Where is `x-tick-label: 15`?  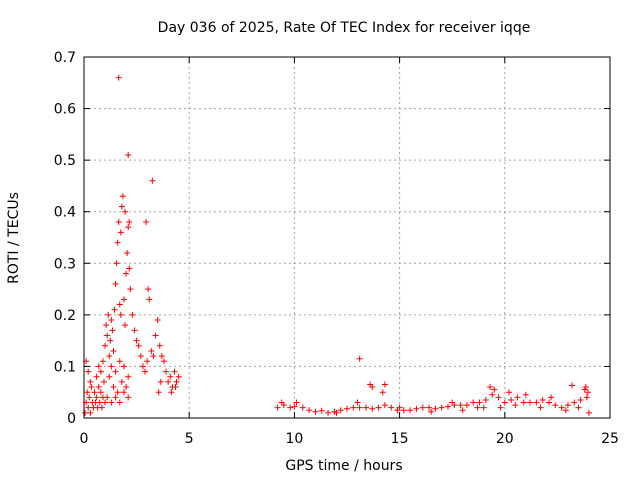
x-tick-label: 15 is located at coordinates (400, 439).